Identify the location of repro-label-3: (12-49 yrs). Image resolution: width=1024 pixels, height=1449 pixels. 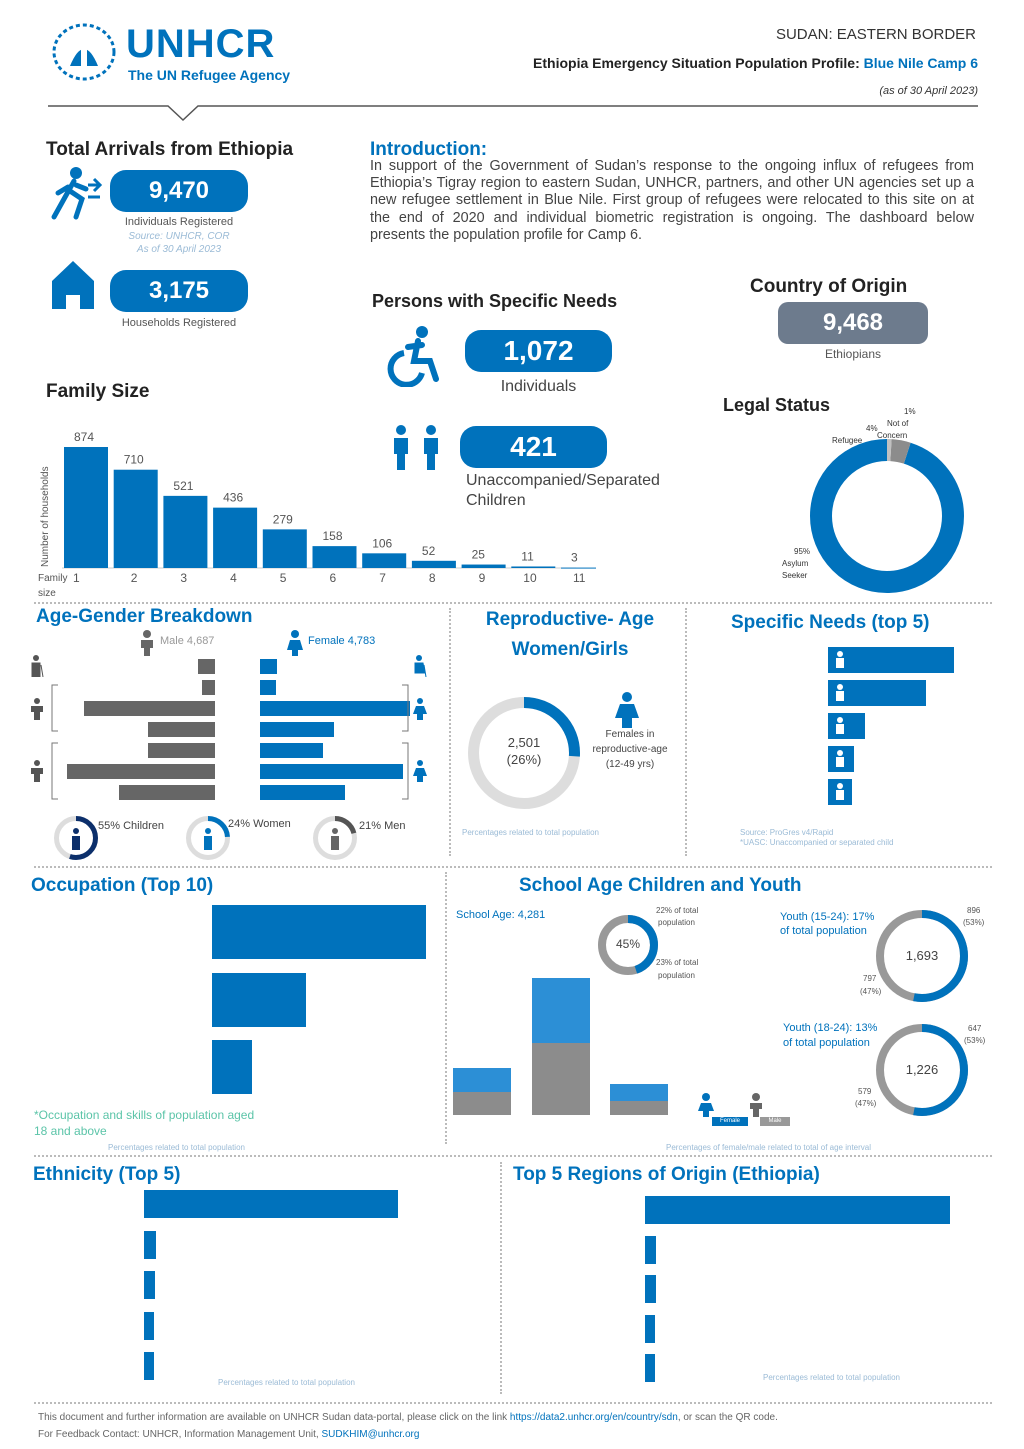
(630, 764).